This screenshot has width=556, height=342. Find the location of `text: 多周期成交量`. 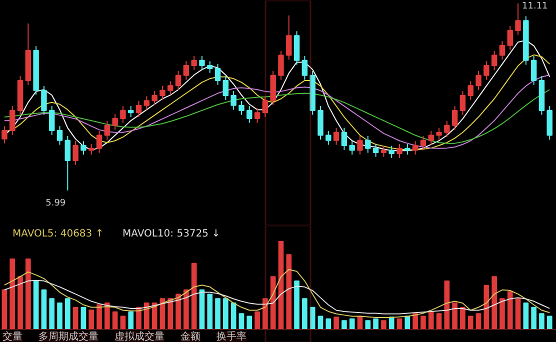

text: 多周期成交量 is located at coordinates (68, 336).